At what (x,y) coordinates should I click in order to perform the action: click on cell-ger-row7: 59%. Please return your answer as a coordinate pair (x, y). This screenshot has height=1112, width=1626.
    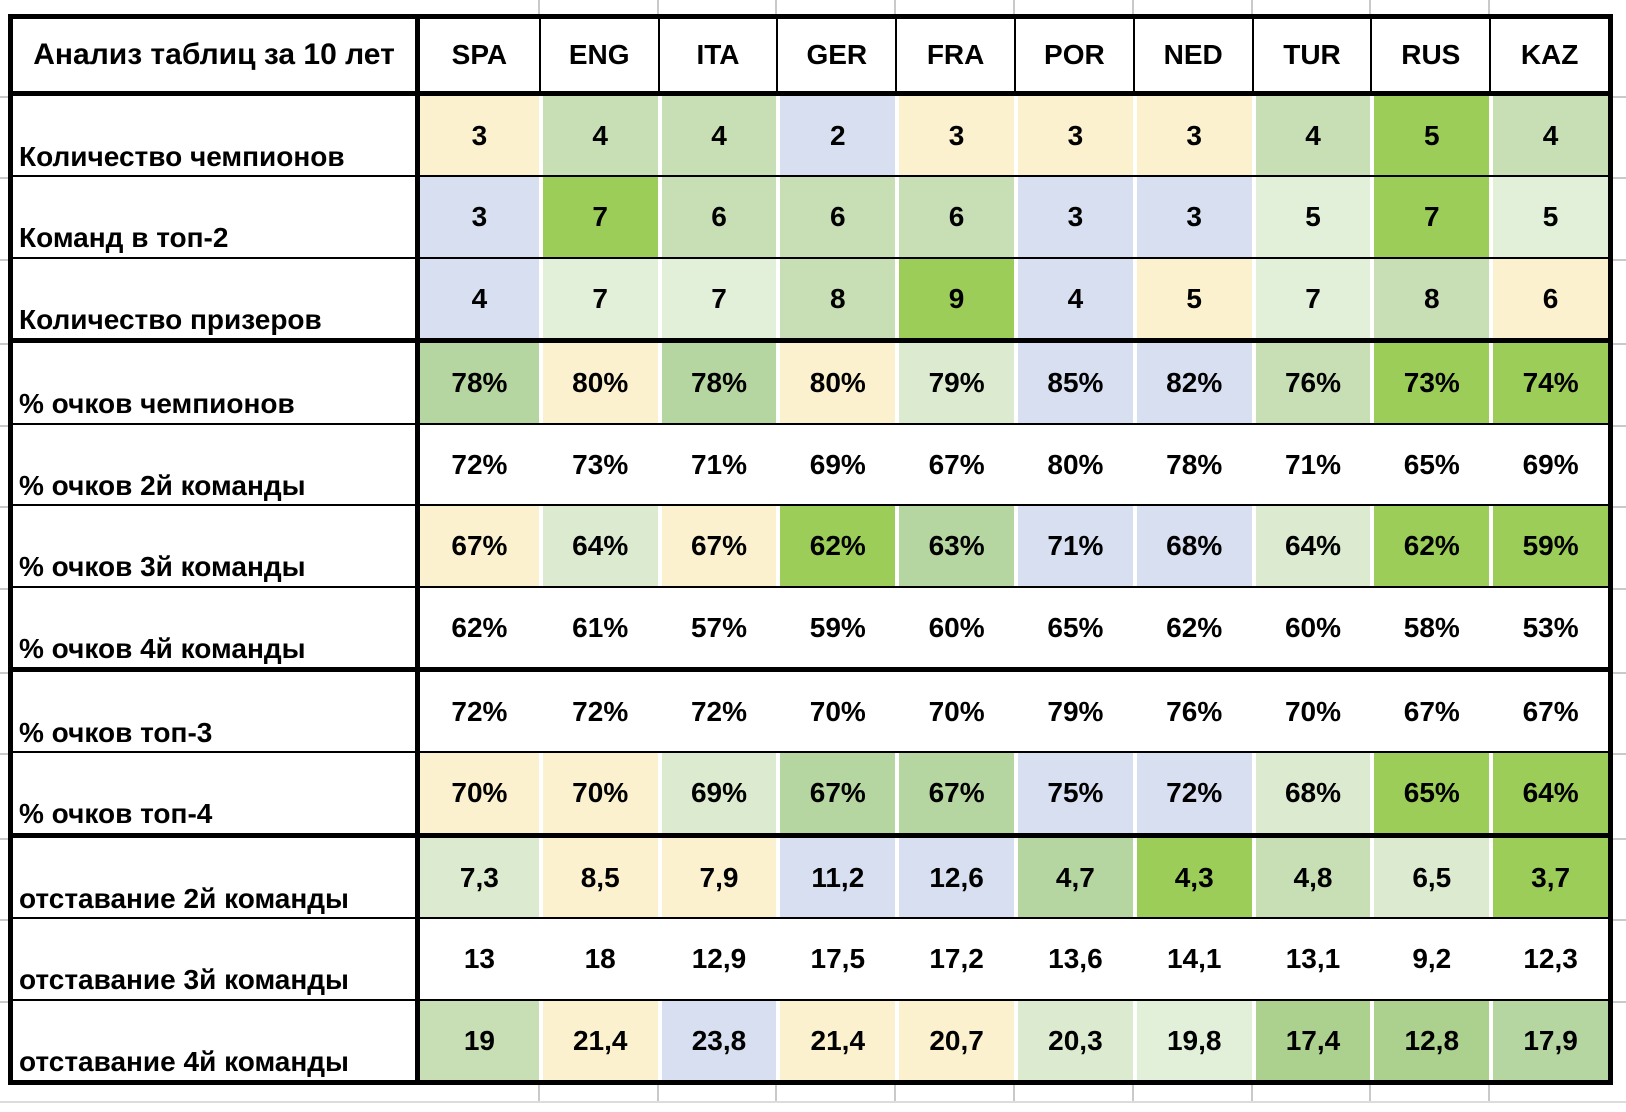
    Looking at the image, I should click on (838, 627).